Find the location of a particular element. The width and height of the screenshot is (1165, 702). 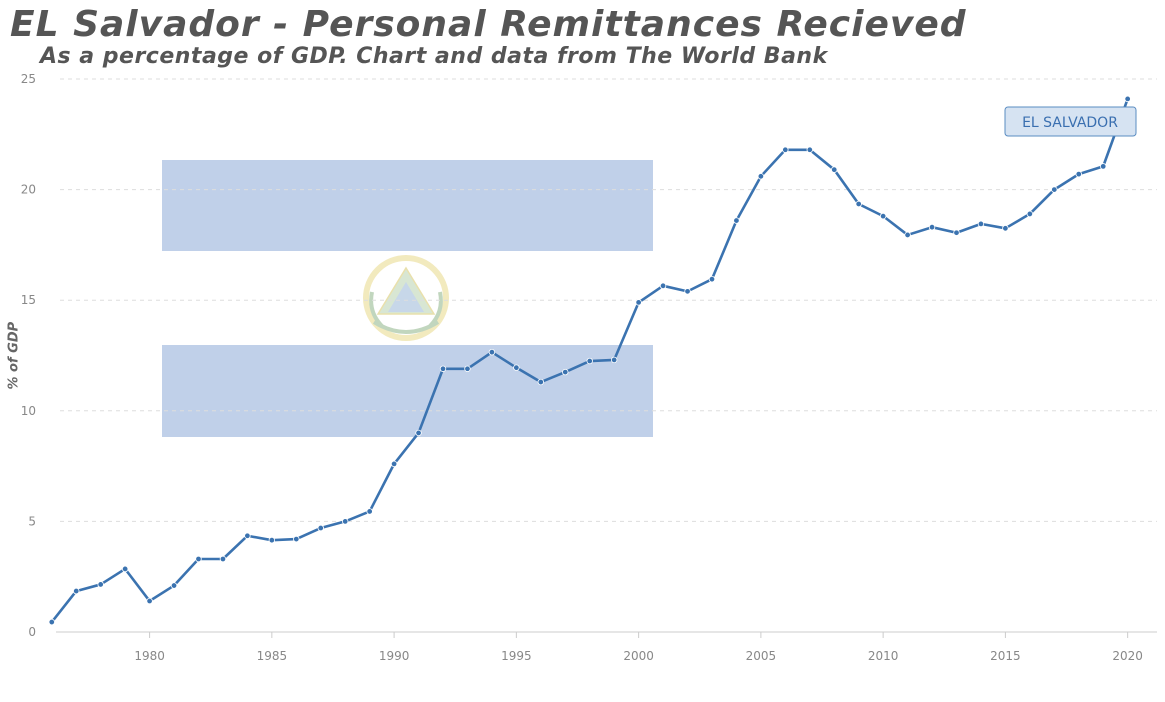

data-point-2016 is located at coordinates (1030, 214).